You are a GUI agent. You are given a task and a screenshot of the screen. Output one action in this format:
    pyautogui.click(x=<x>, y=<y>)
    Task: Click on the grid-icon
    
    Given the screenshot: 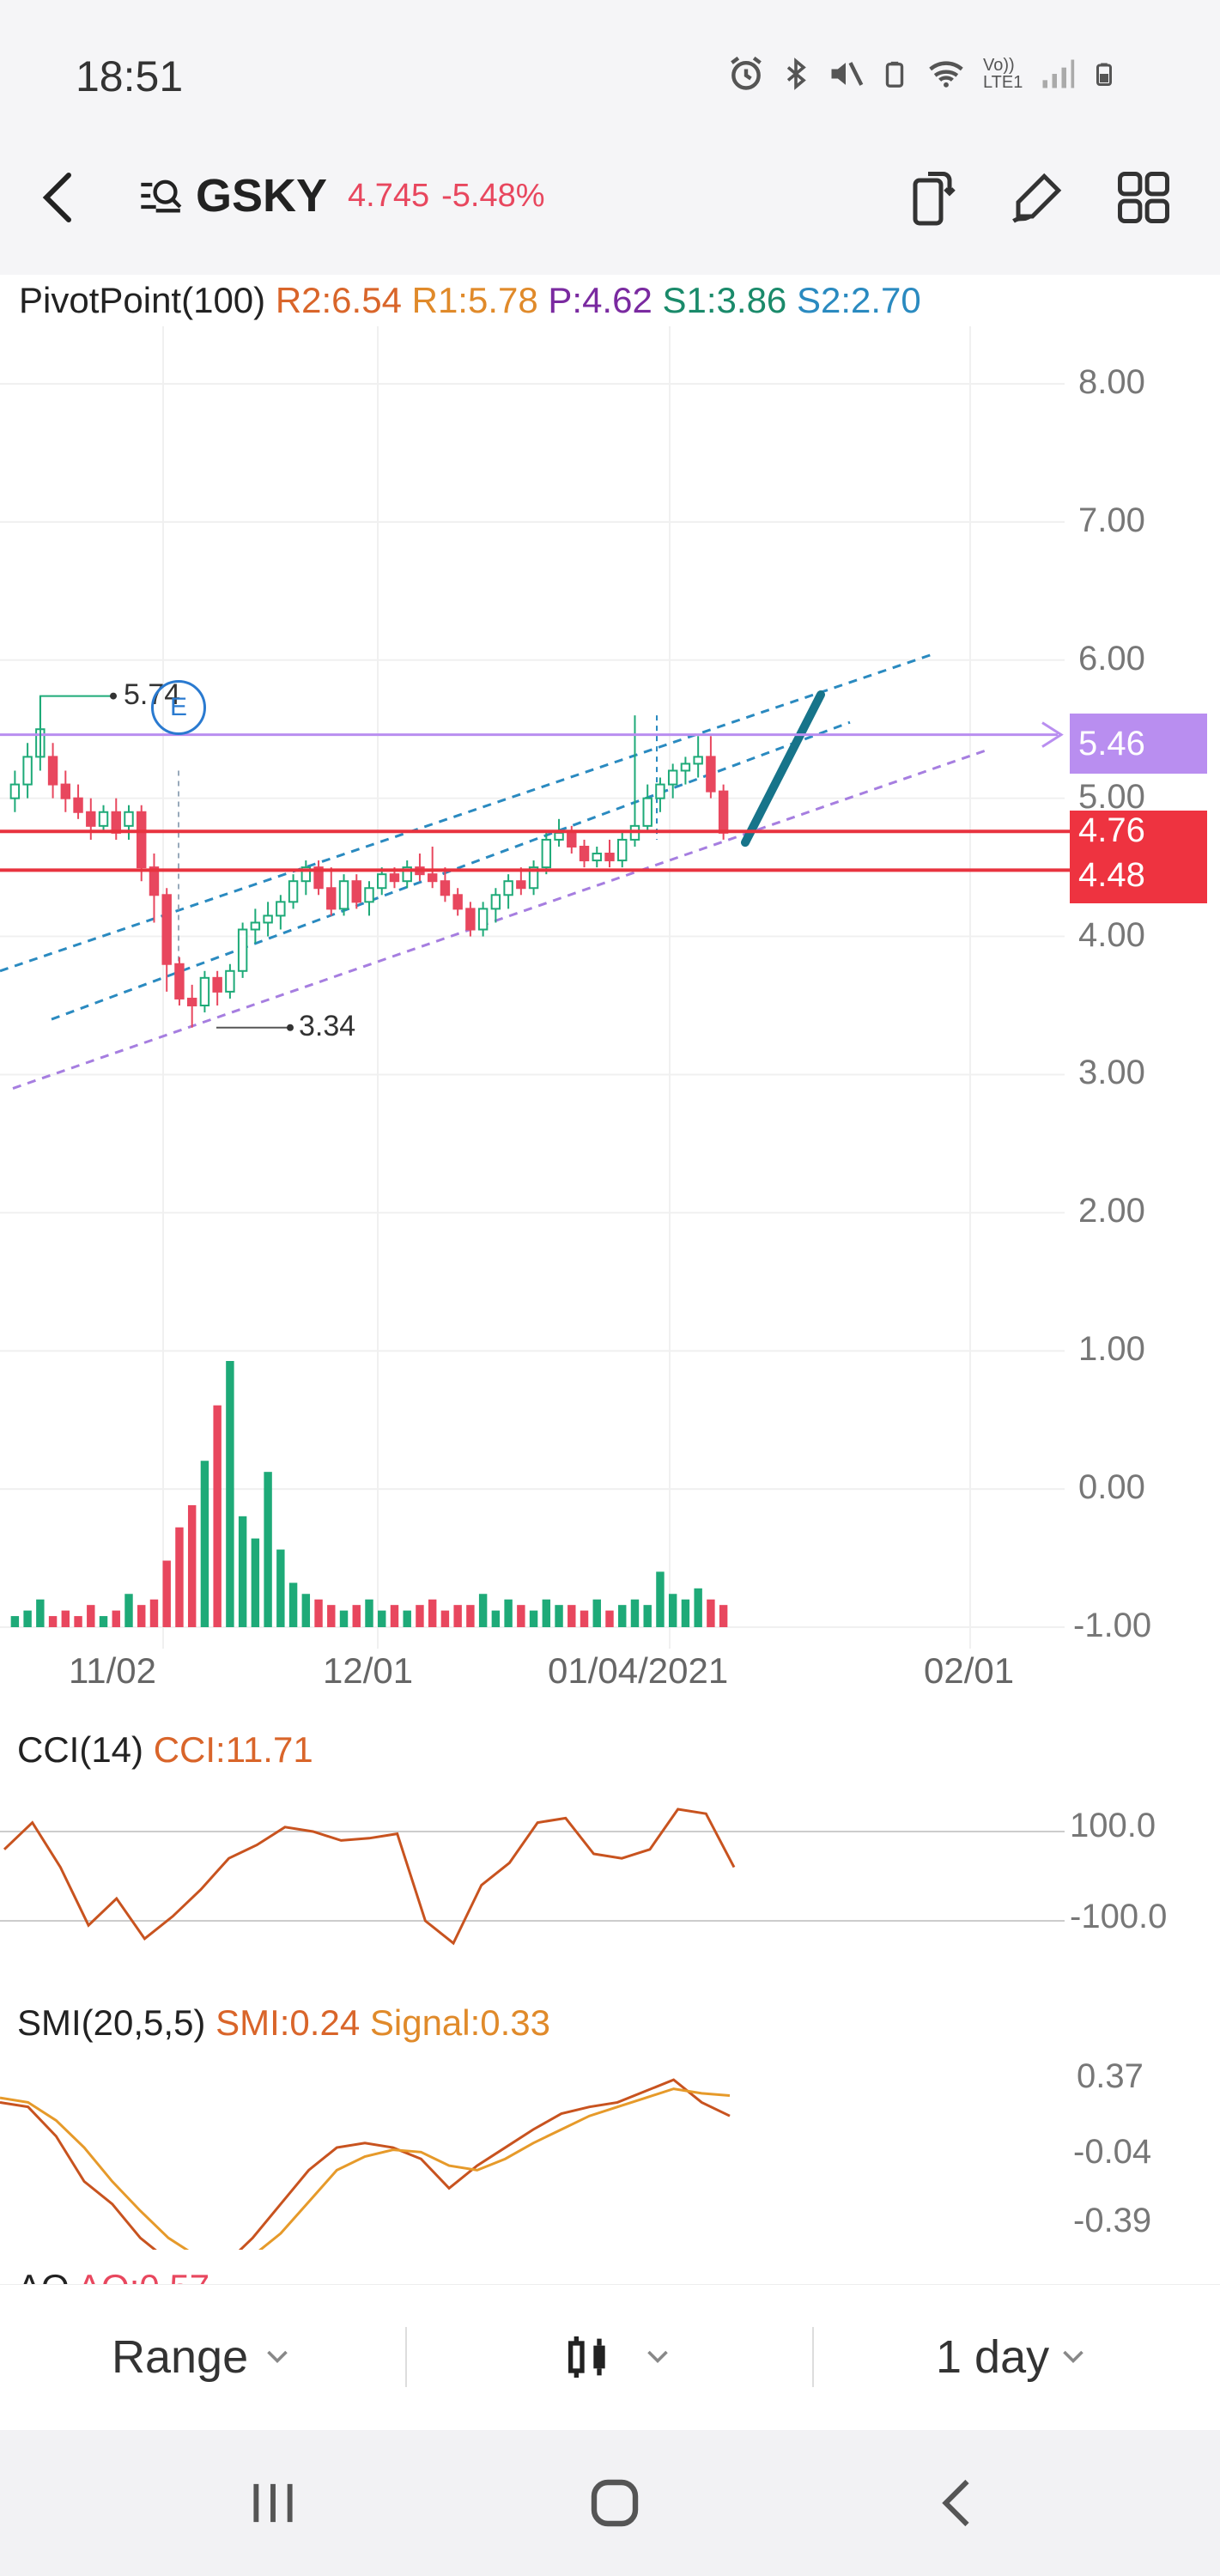 What is the action you would take?
    pyautogui.click(x=1143, y=197)
    